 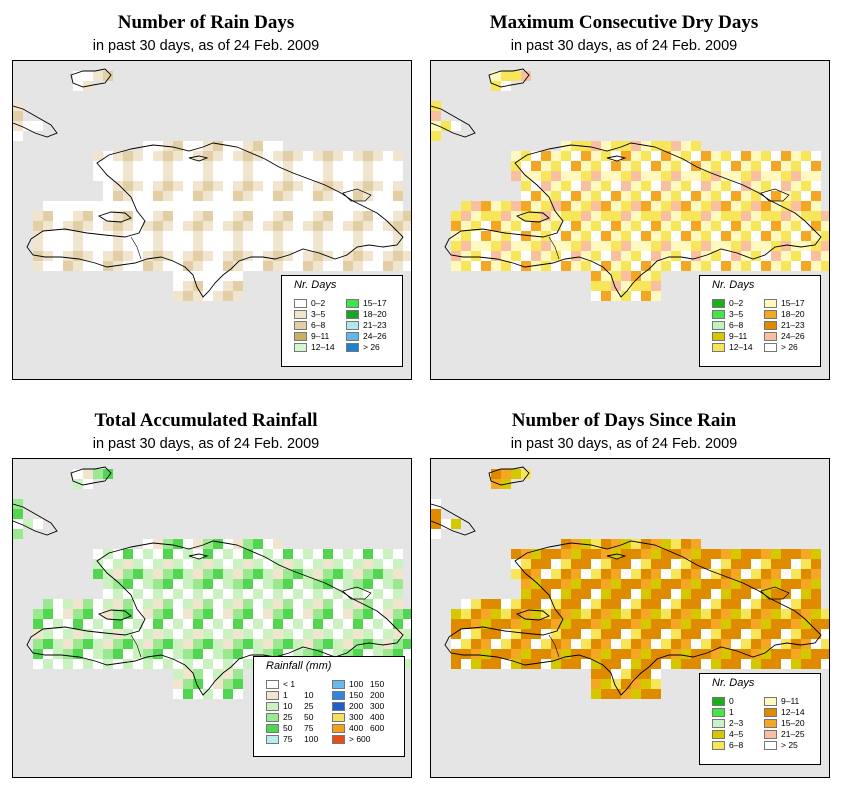 What do you see at coordinates (315, 285) in the screenshot?
I see `legend-title: Nr. Days` at bounding box center [315, 285].